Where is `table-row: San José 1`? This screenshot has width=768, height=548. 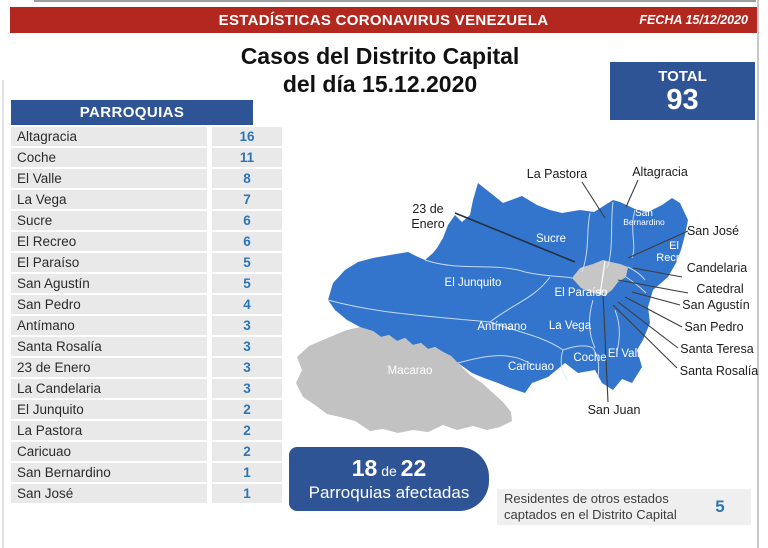
table-row: San José 1 is located at coordinates (146, 493).